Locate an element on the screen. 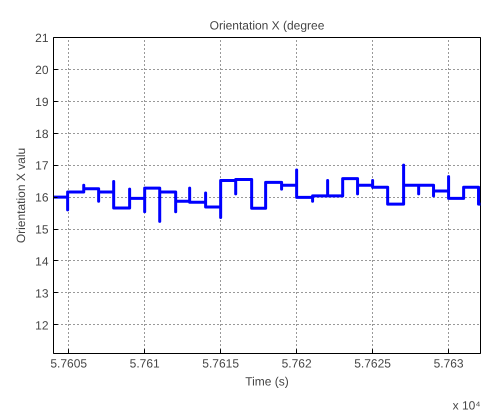 The width and height of the screenshot is (491, 417). x-tick-label: 5.761 is located at coordinates (145, 363).